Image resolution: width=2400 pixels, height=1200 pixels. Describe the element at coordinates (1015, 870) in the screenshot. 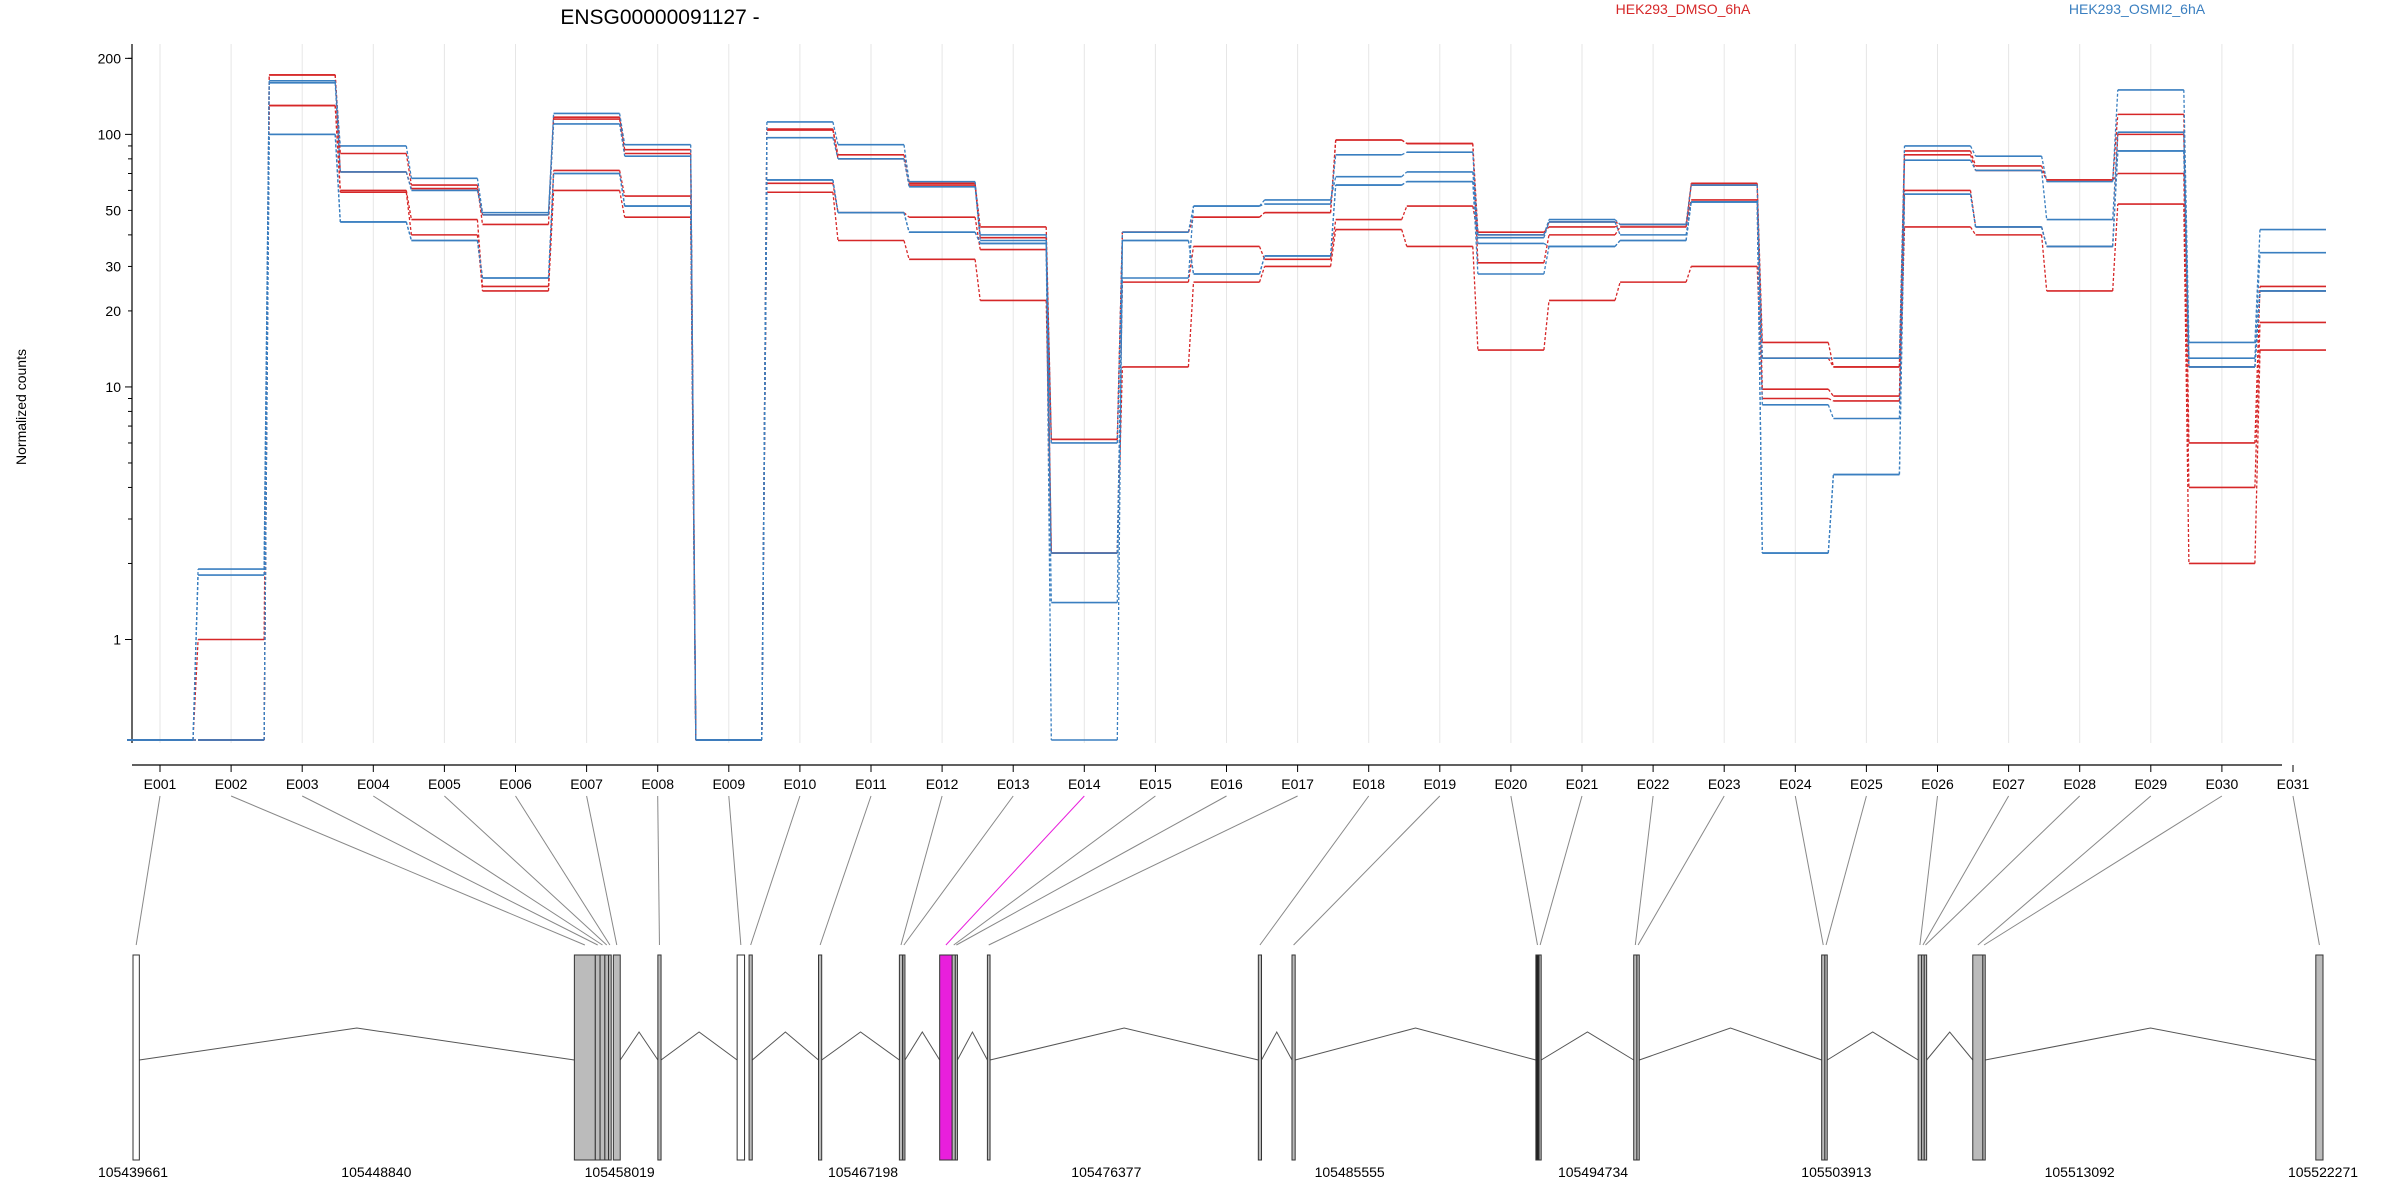

I see `connector-e014` at that location.